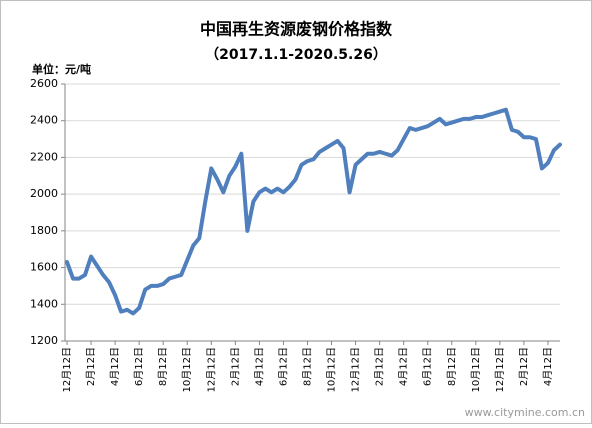 The width and height of the screenshot is (592, 428). Describe the element at coordinates (44, 303) in the screenshot. I see `y-tick-label: 1400` at that location.